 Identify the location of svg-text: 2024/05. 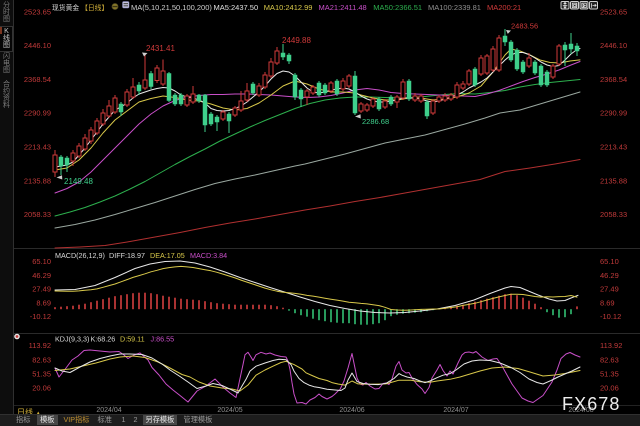
(229, 410).